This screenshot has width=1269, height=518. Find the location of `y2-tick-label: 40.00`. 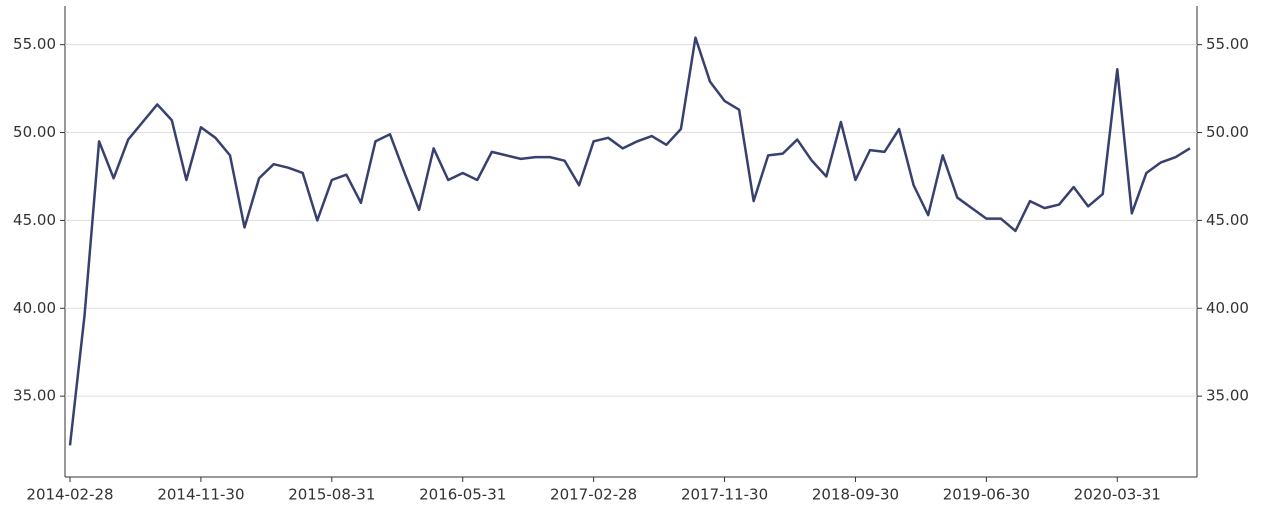

y2-tick-label: 40.00 is located at coordinates (1227, 308).